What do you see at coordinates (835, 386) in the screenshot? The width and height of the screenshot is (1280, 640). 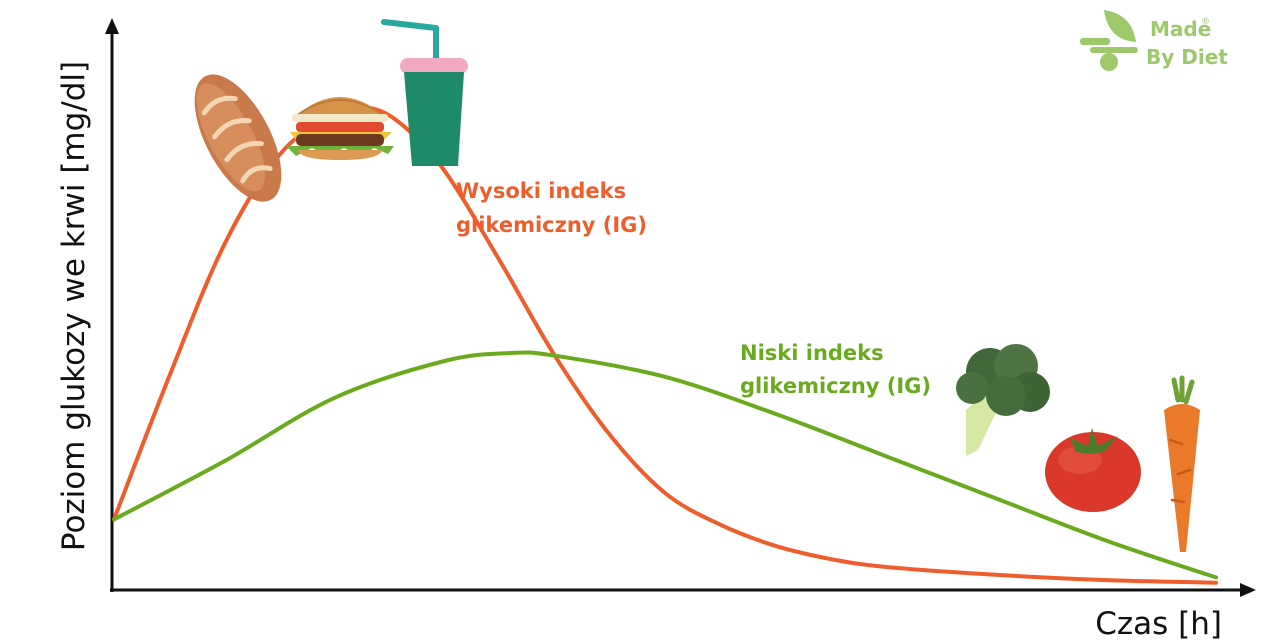 I see `low-gi-label-line2: glikemiczny (IG)` at bounding box center [835, 386].